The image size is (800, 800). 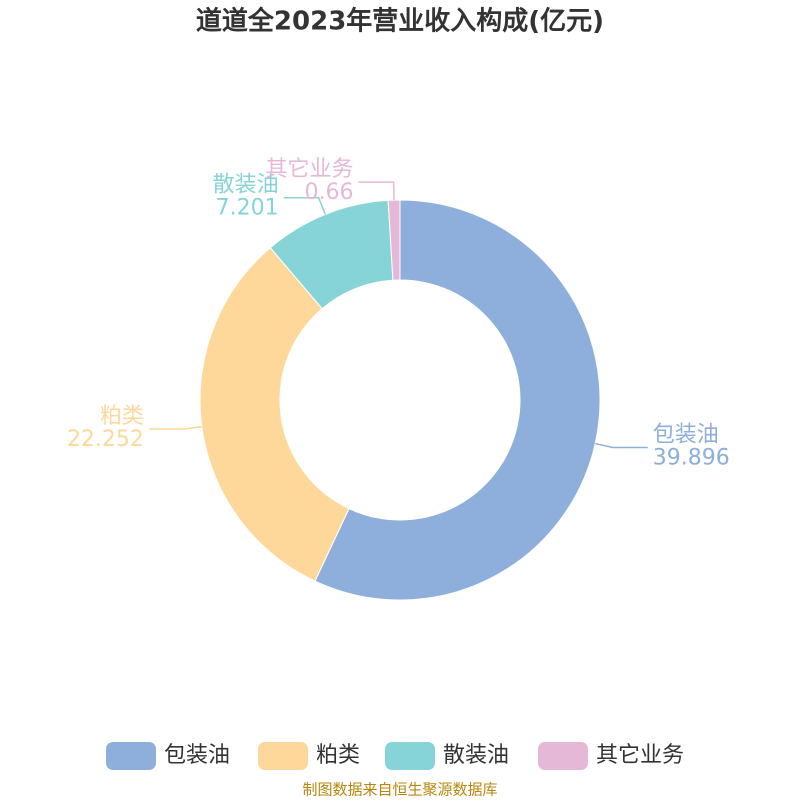 I want to click on legend-label: 包装油, so click(x=197, y=755).